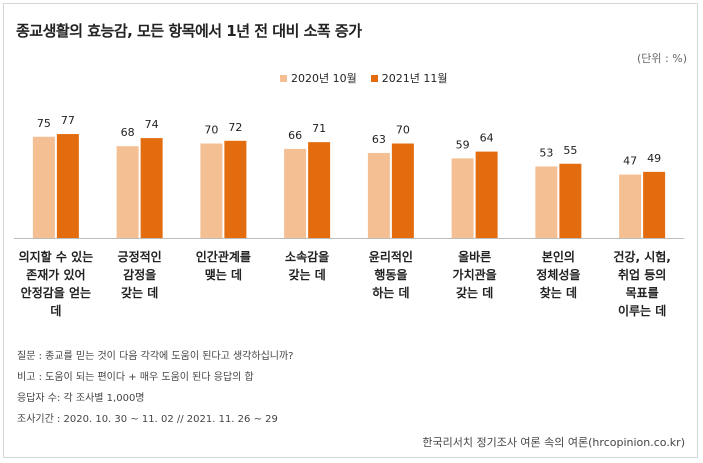 This screenshot has width=703, height=463. Describe the element at coordinates (128, 132) in the screenshot. I see `value-label-2020-1: 68` at that location.